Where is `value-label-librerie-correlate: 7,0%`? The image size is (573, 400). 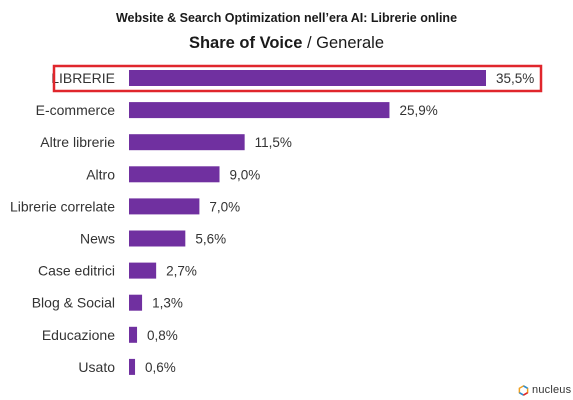 value-label-librerie-correlate: 7,0% is located at coordinates (224, 206).